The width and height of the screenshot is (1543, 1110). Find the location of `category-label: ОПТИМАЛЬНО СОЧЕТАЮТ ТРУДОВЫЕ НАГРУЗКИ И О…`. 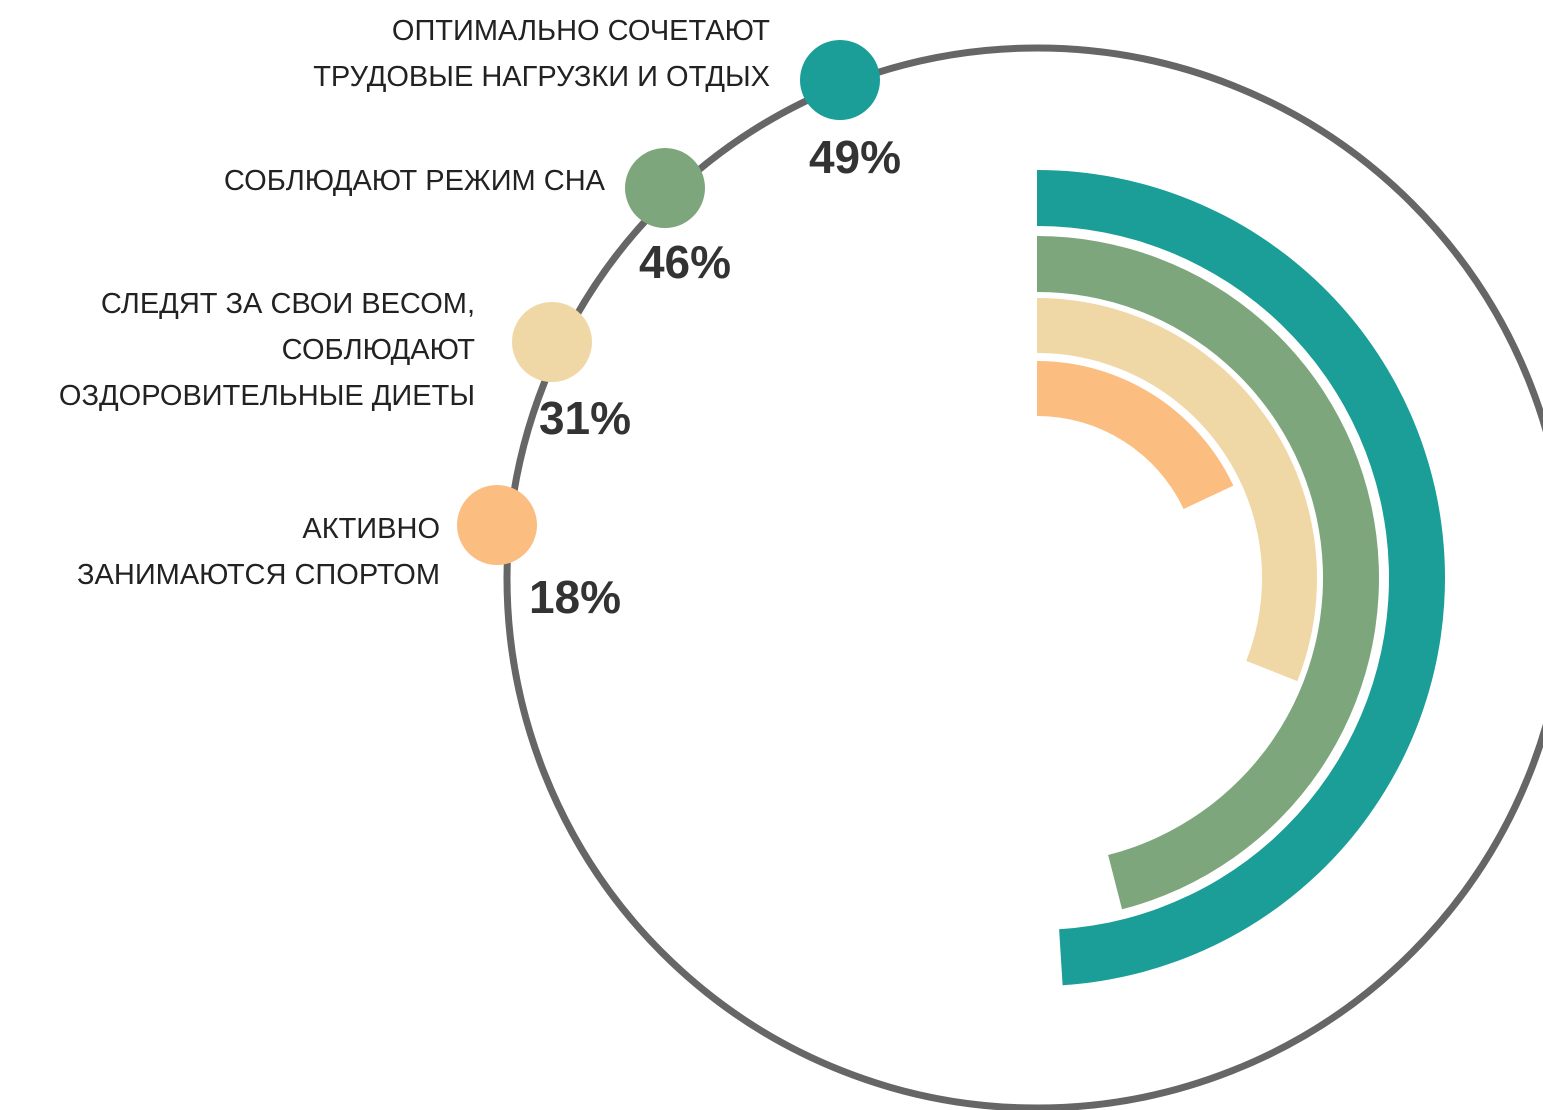

category-label: ОПТИМАЛЬНО СОЧЕТАЮТ ТРУДОВЫЕ НАГРУЗКИ И О… is located at coordinates (541, 54).